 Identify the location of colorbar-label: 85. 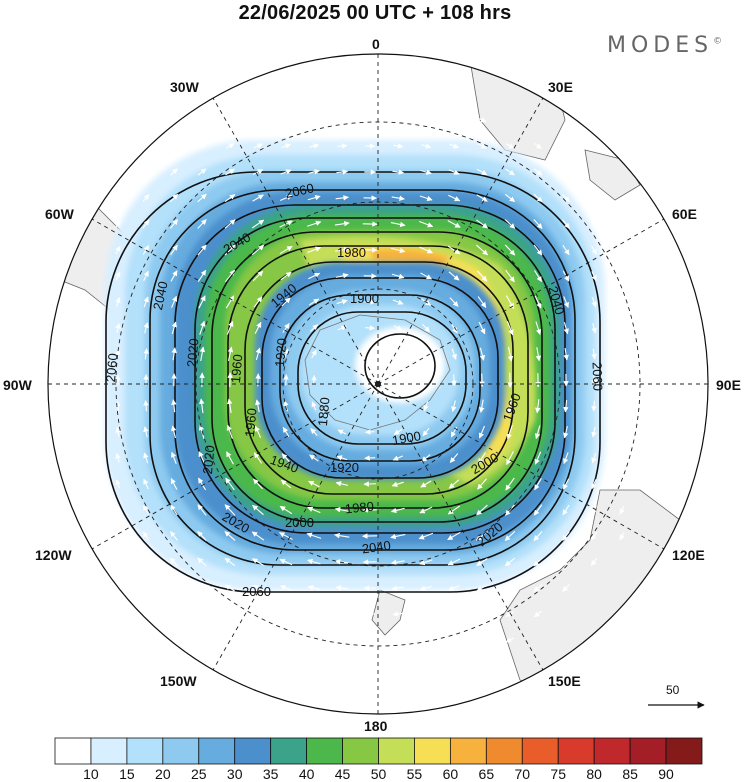
(630, 774).